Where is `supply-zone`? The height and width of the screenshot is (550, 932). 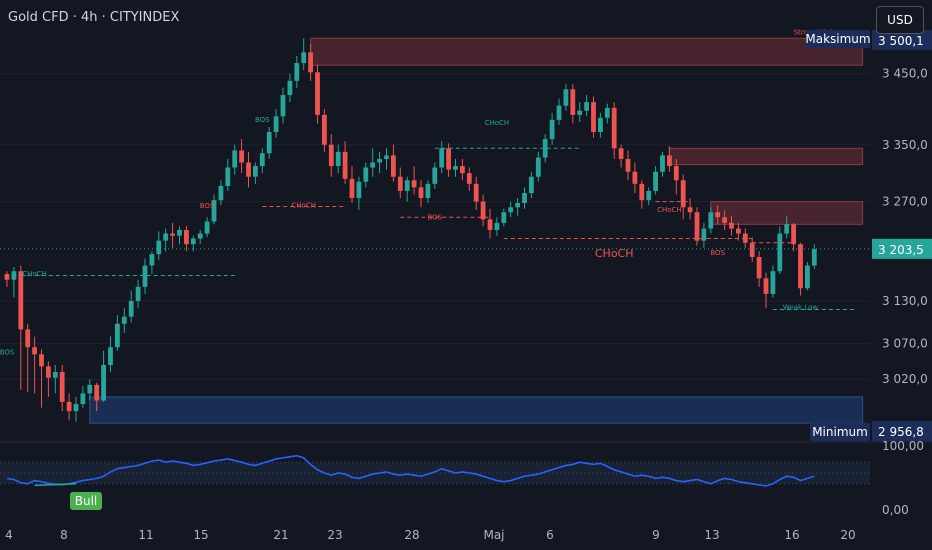 supply-zone is located at coordinates (587, 51).